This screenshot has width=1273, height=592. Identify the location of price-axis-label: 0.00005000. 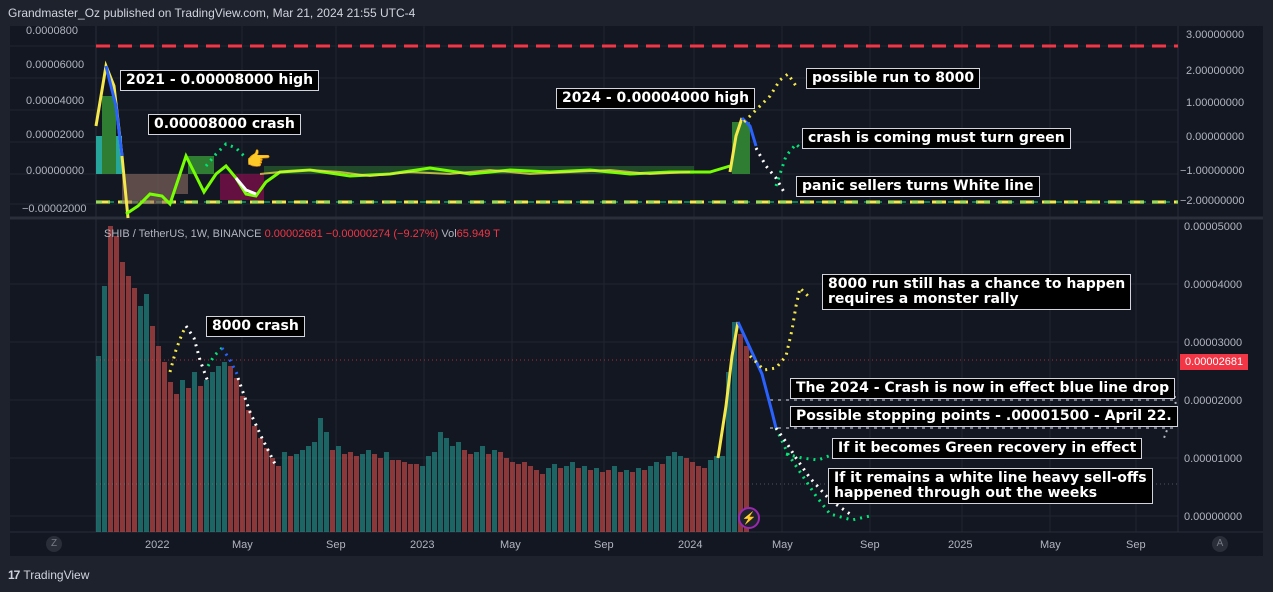
(1213, 227).